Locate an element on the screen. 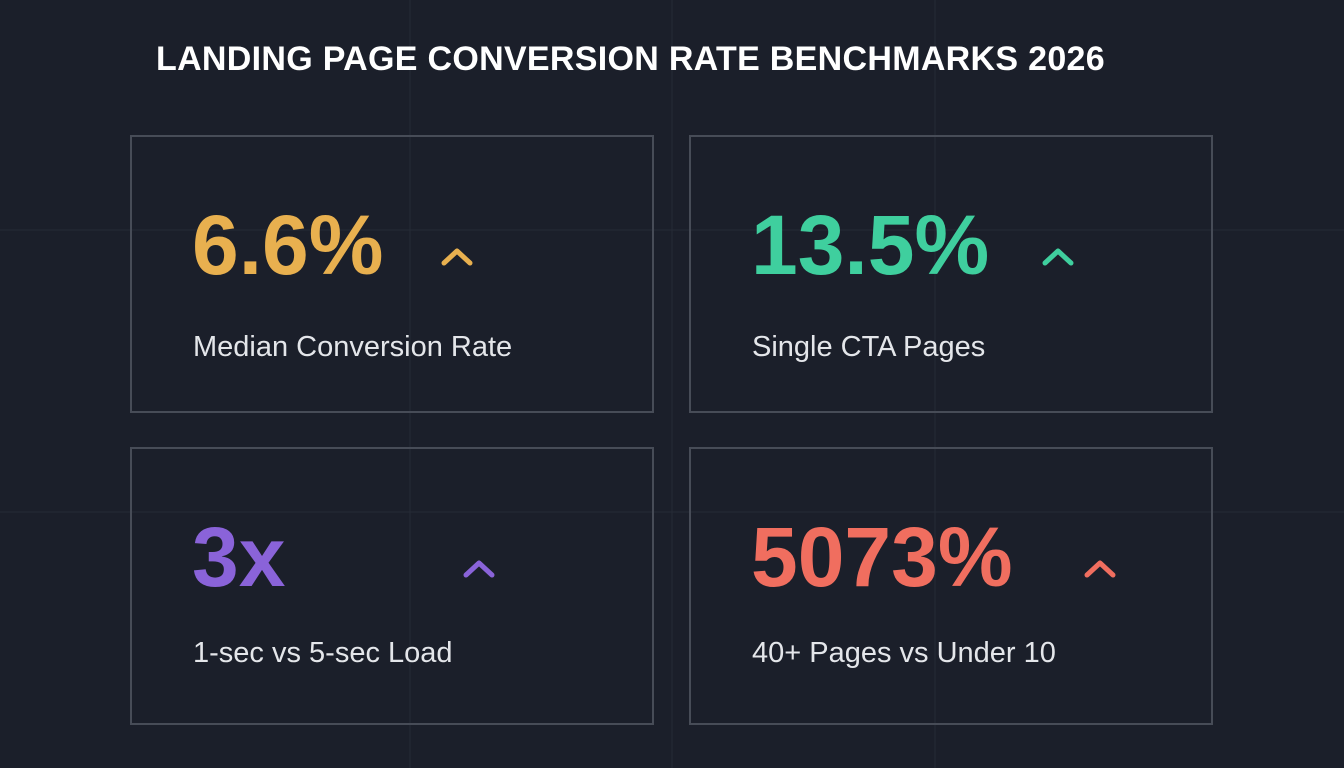 The width and height of the screenshot is (1344, 768). stat-label: 40+ Pages vs Under 10 is located at coordinates (904, 653).